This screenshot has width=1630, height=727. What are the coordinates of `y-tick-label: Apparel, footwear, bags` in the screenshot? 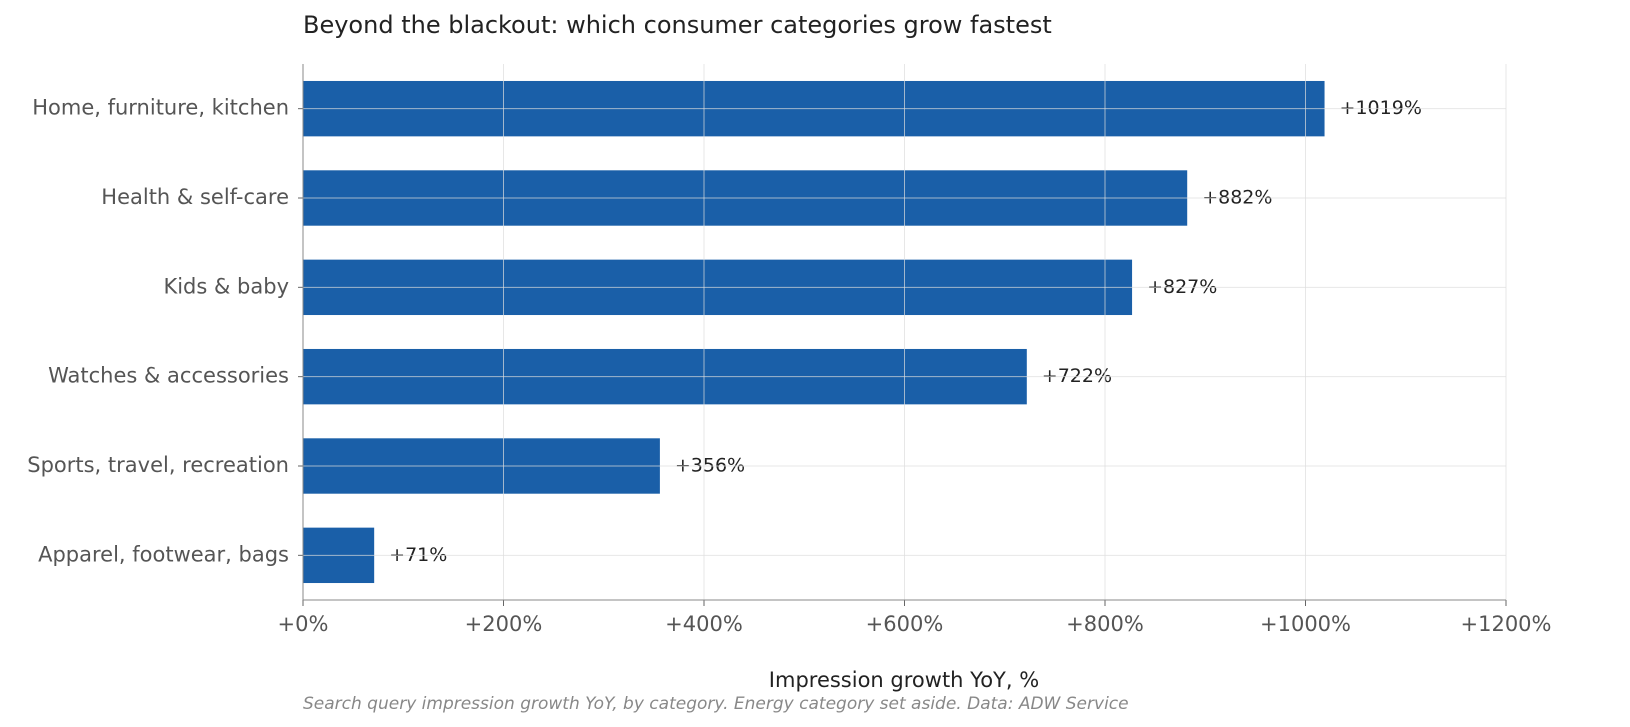 It's located at (163, 554).